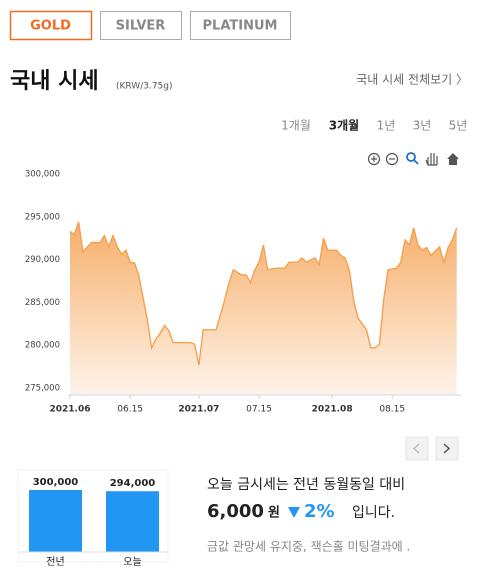  Describe the element at coordinates (42, 260) in the screenshot. I see `y-tick-label: 290,000` at that location.